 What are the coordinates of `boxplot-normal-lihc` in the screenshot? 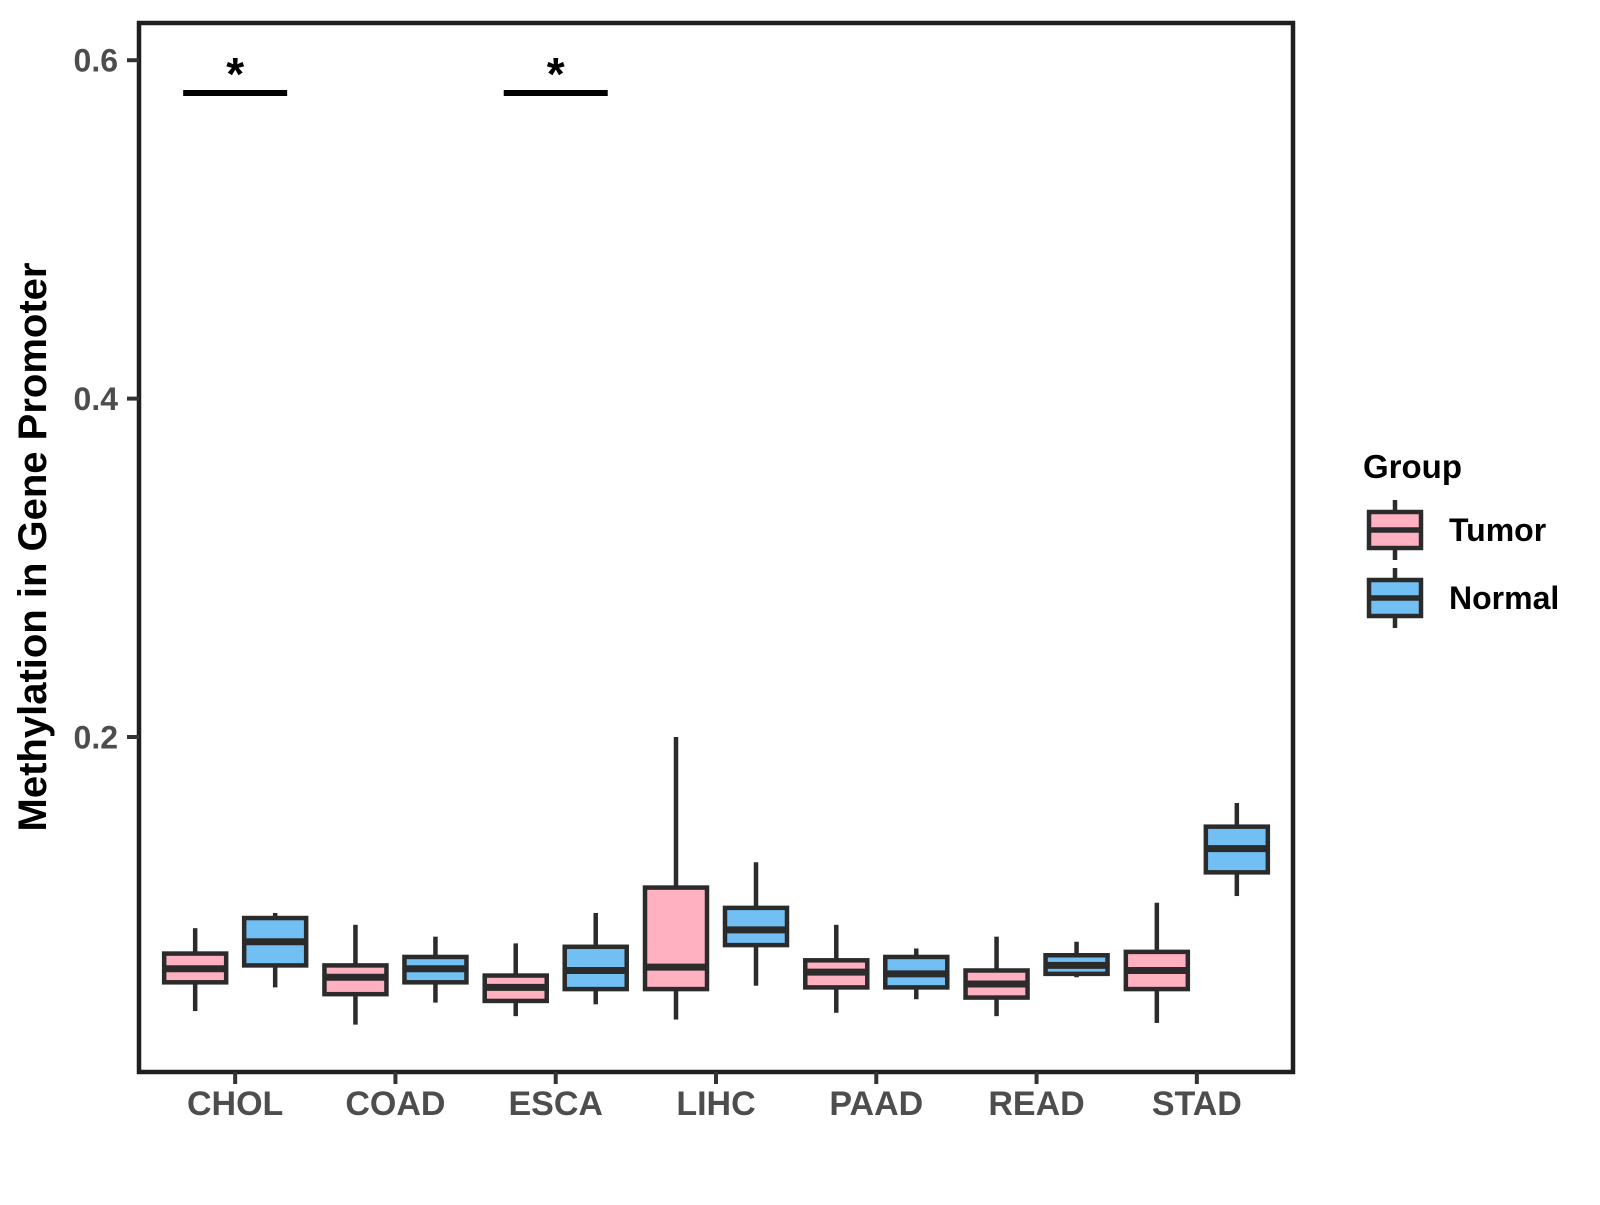 It's located at (756, 924).